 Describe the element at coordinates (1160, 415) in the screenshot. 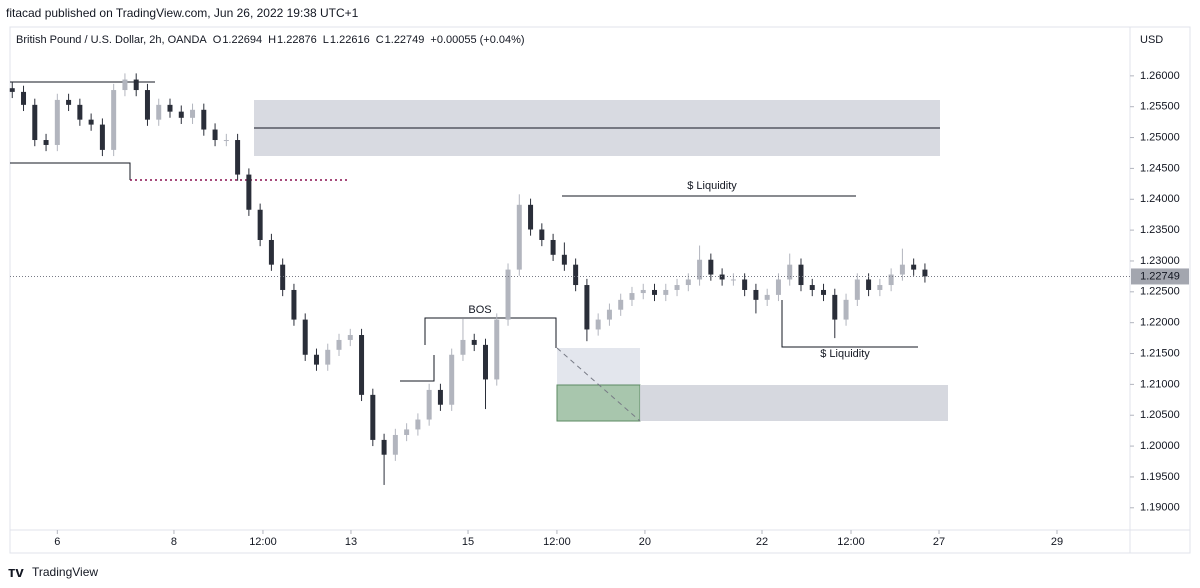

I see `y-tick-label: 1.20500` at that location.